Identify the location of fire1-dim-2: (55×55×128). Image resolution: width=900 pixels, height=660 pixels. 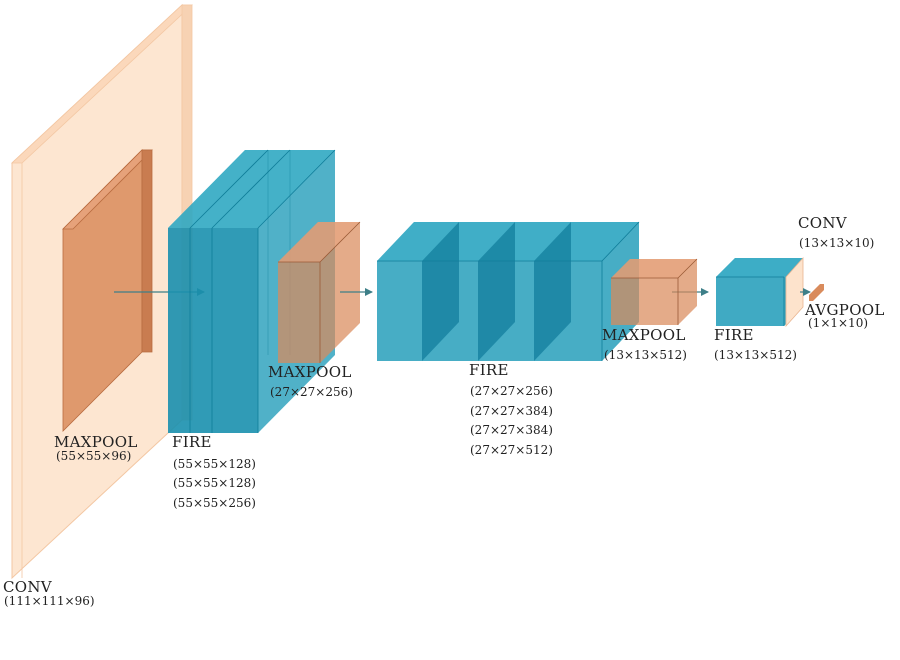
(214, 483).